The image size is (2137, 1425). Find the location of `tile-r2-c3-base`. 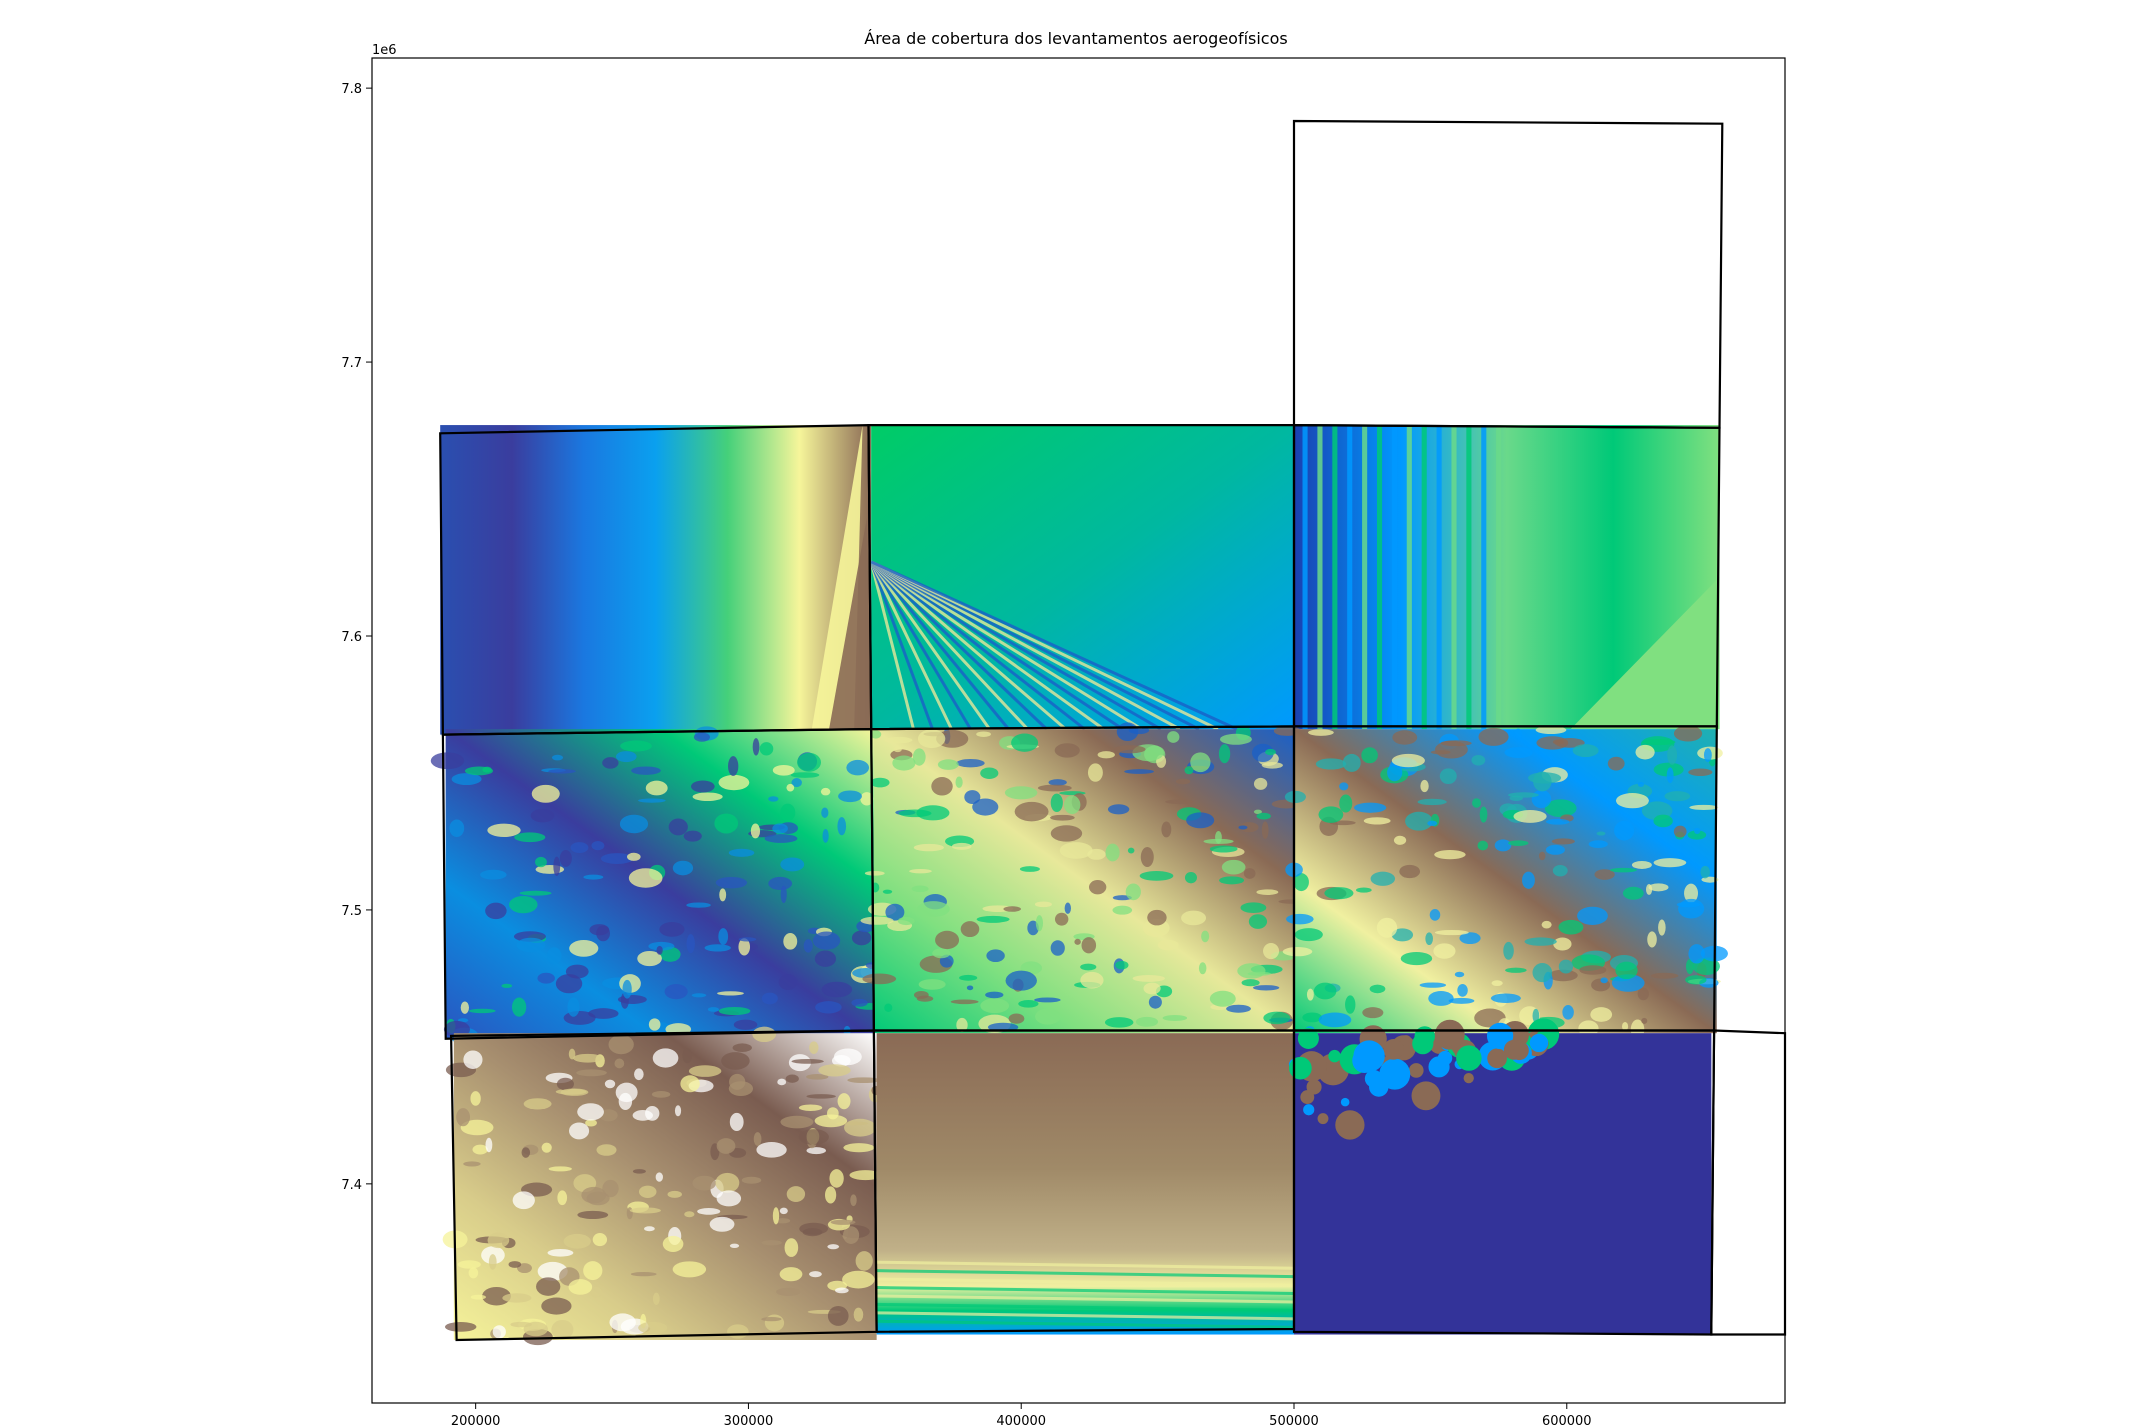

tile-r2-c3-base is located at coordinates (1505, 881).